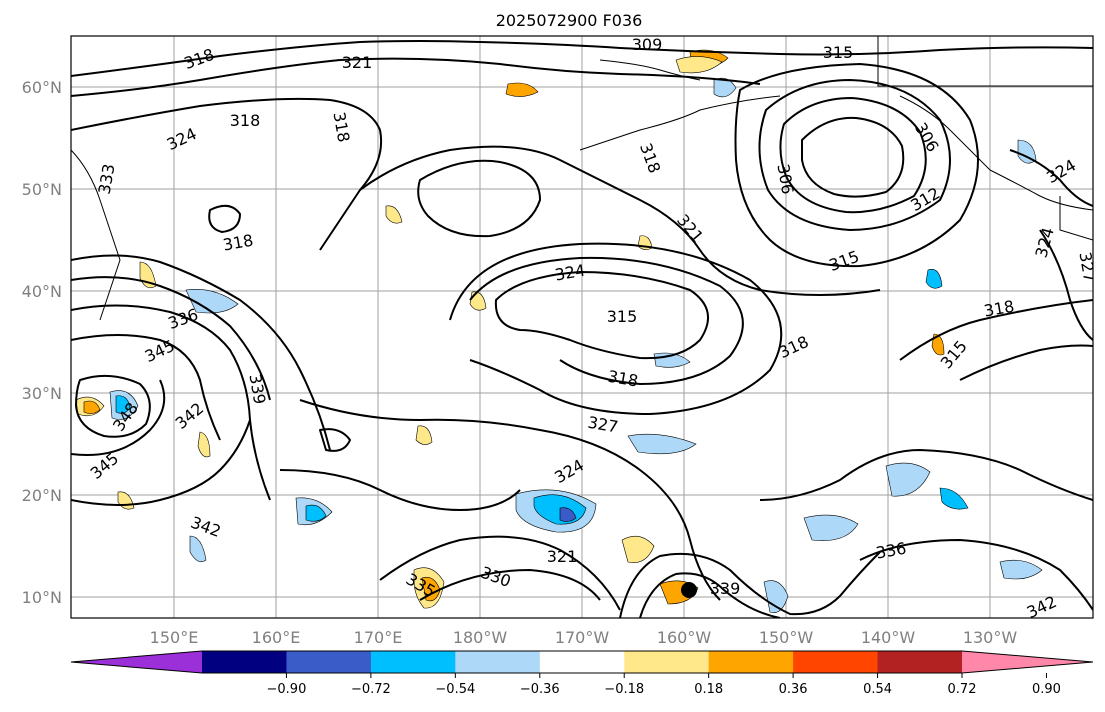 This screenshot has height=712, width=1105. Describe the element at coordinates (1027, 662) in the screenshot. I see `colorbar-extend-high` at that location.